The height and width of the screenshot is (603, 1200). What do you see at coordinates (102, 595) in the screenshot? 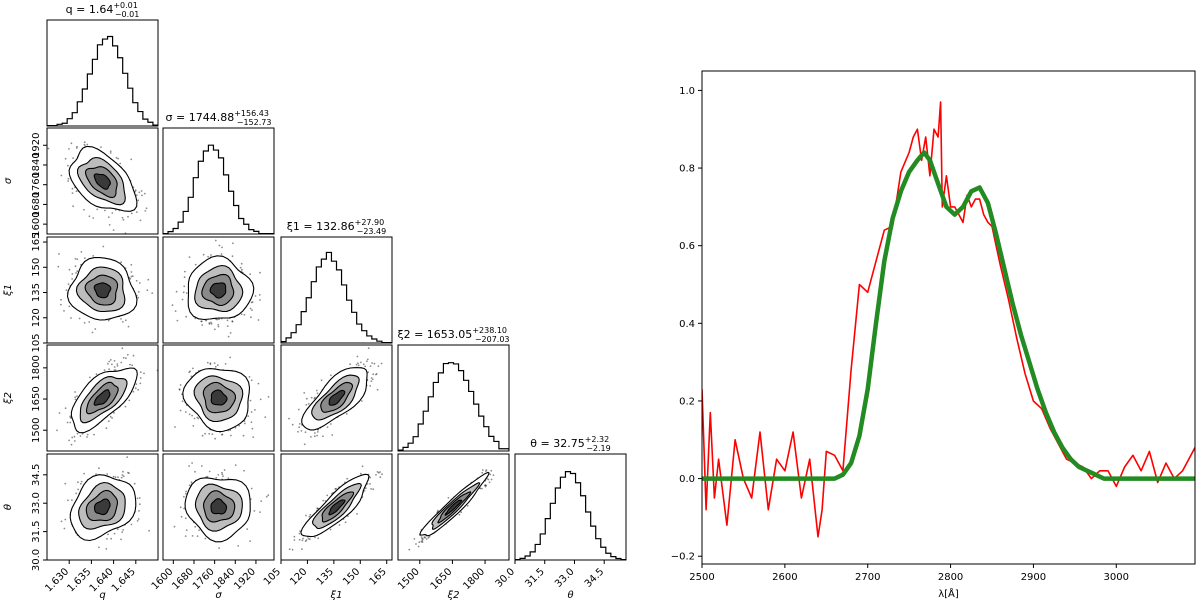
I see `x-axis-label-0: q` at bounding box center [102, 595].